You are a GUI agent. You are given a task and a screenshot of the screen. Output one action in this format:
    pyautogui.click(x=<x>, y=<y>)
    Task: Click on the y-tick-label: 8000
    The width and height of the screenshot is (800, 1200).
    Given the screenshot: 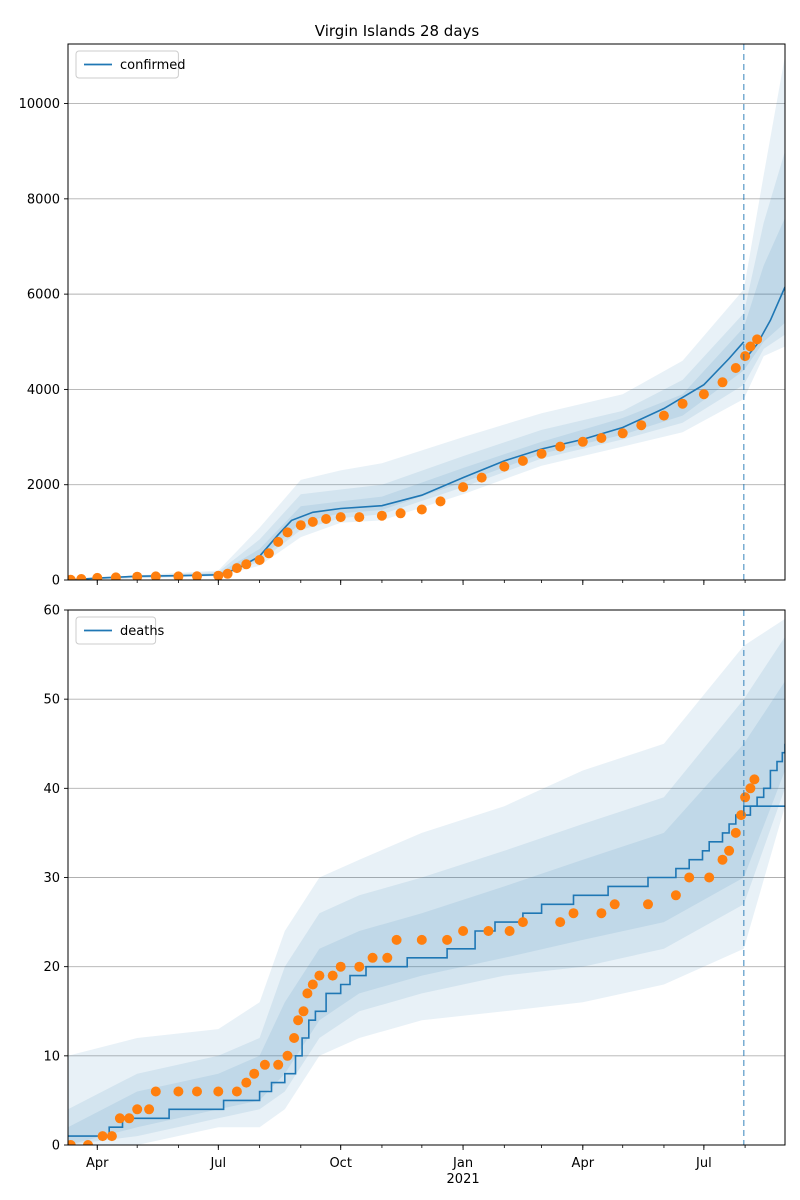 What is the action you would take?
    pyautogui.click(x=43, y=199)
    